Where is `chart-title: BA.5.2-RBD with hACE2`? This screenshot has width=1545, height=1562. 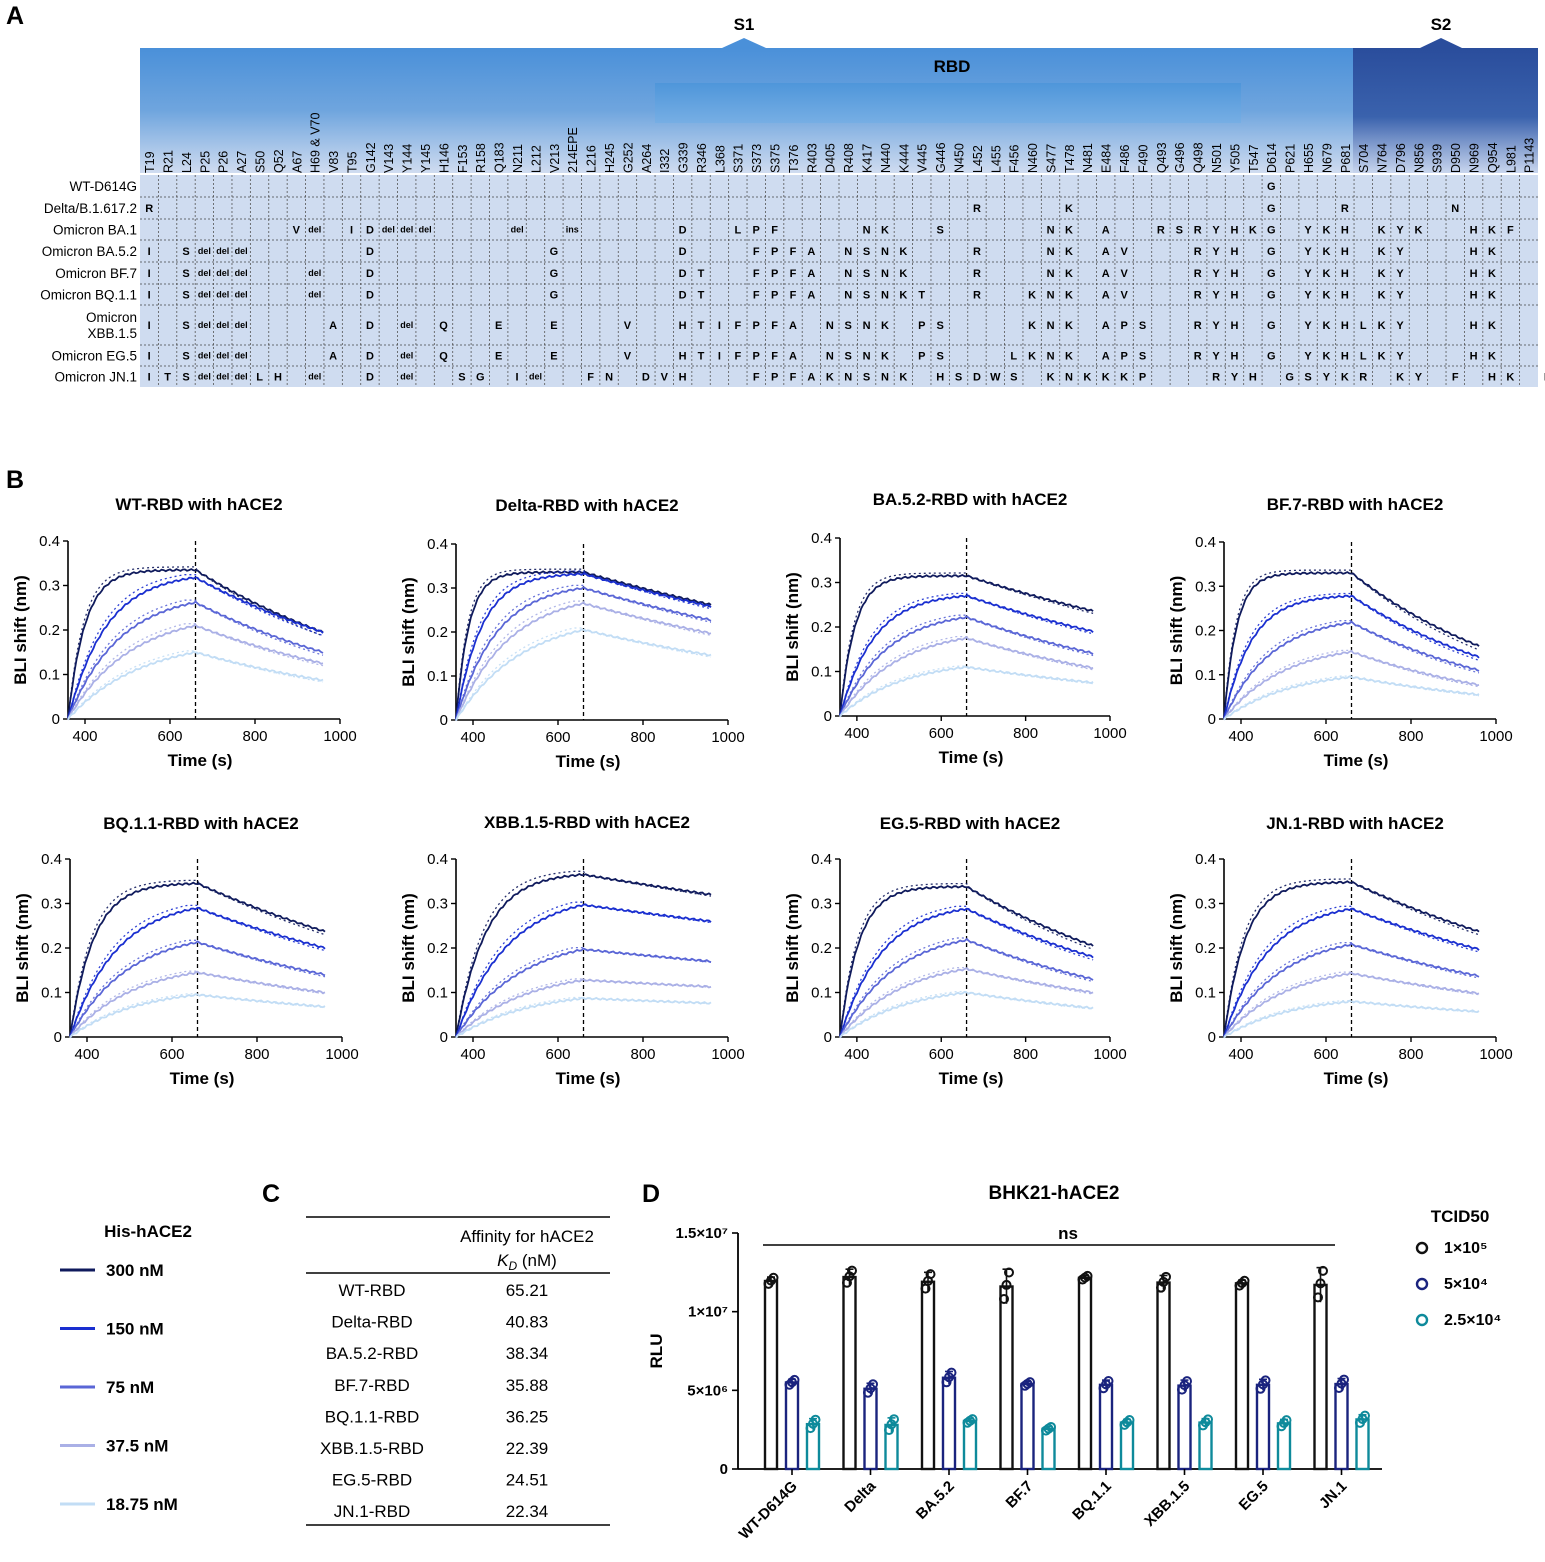 chart-title: BA.5.2-RBD with hACE2 is located at coordinates (970, 499).